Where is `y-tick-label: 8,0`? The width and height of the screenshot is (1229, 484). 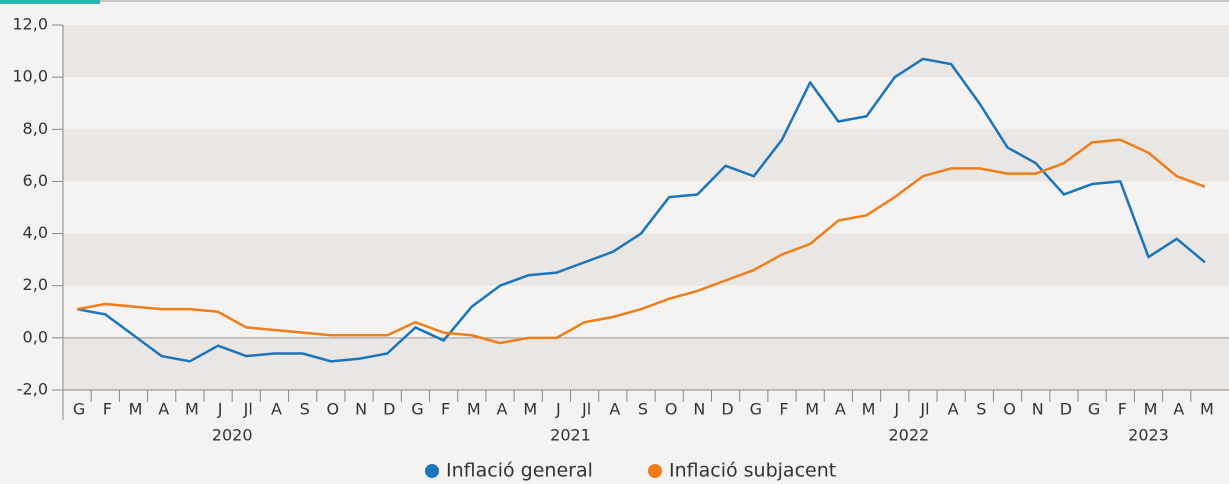
y-tick-label: 8,0 is located at coordinates (35, 128).